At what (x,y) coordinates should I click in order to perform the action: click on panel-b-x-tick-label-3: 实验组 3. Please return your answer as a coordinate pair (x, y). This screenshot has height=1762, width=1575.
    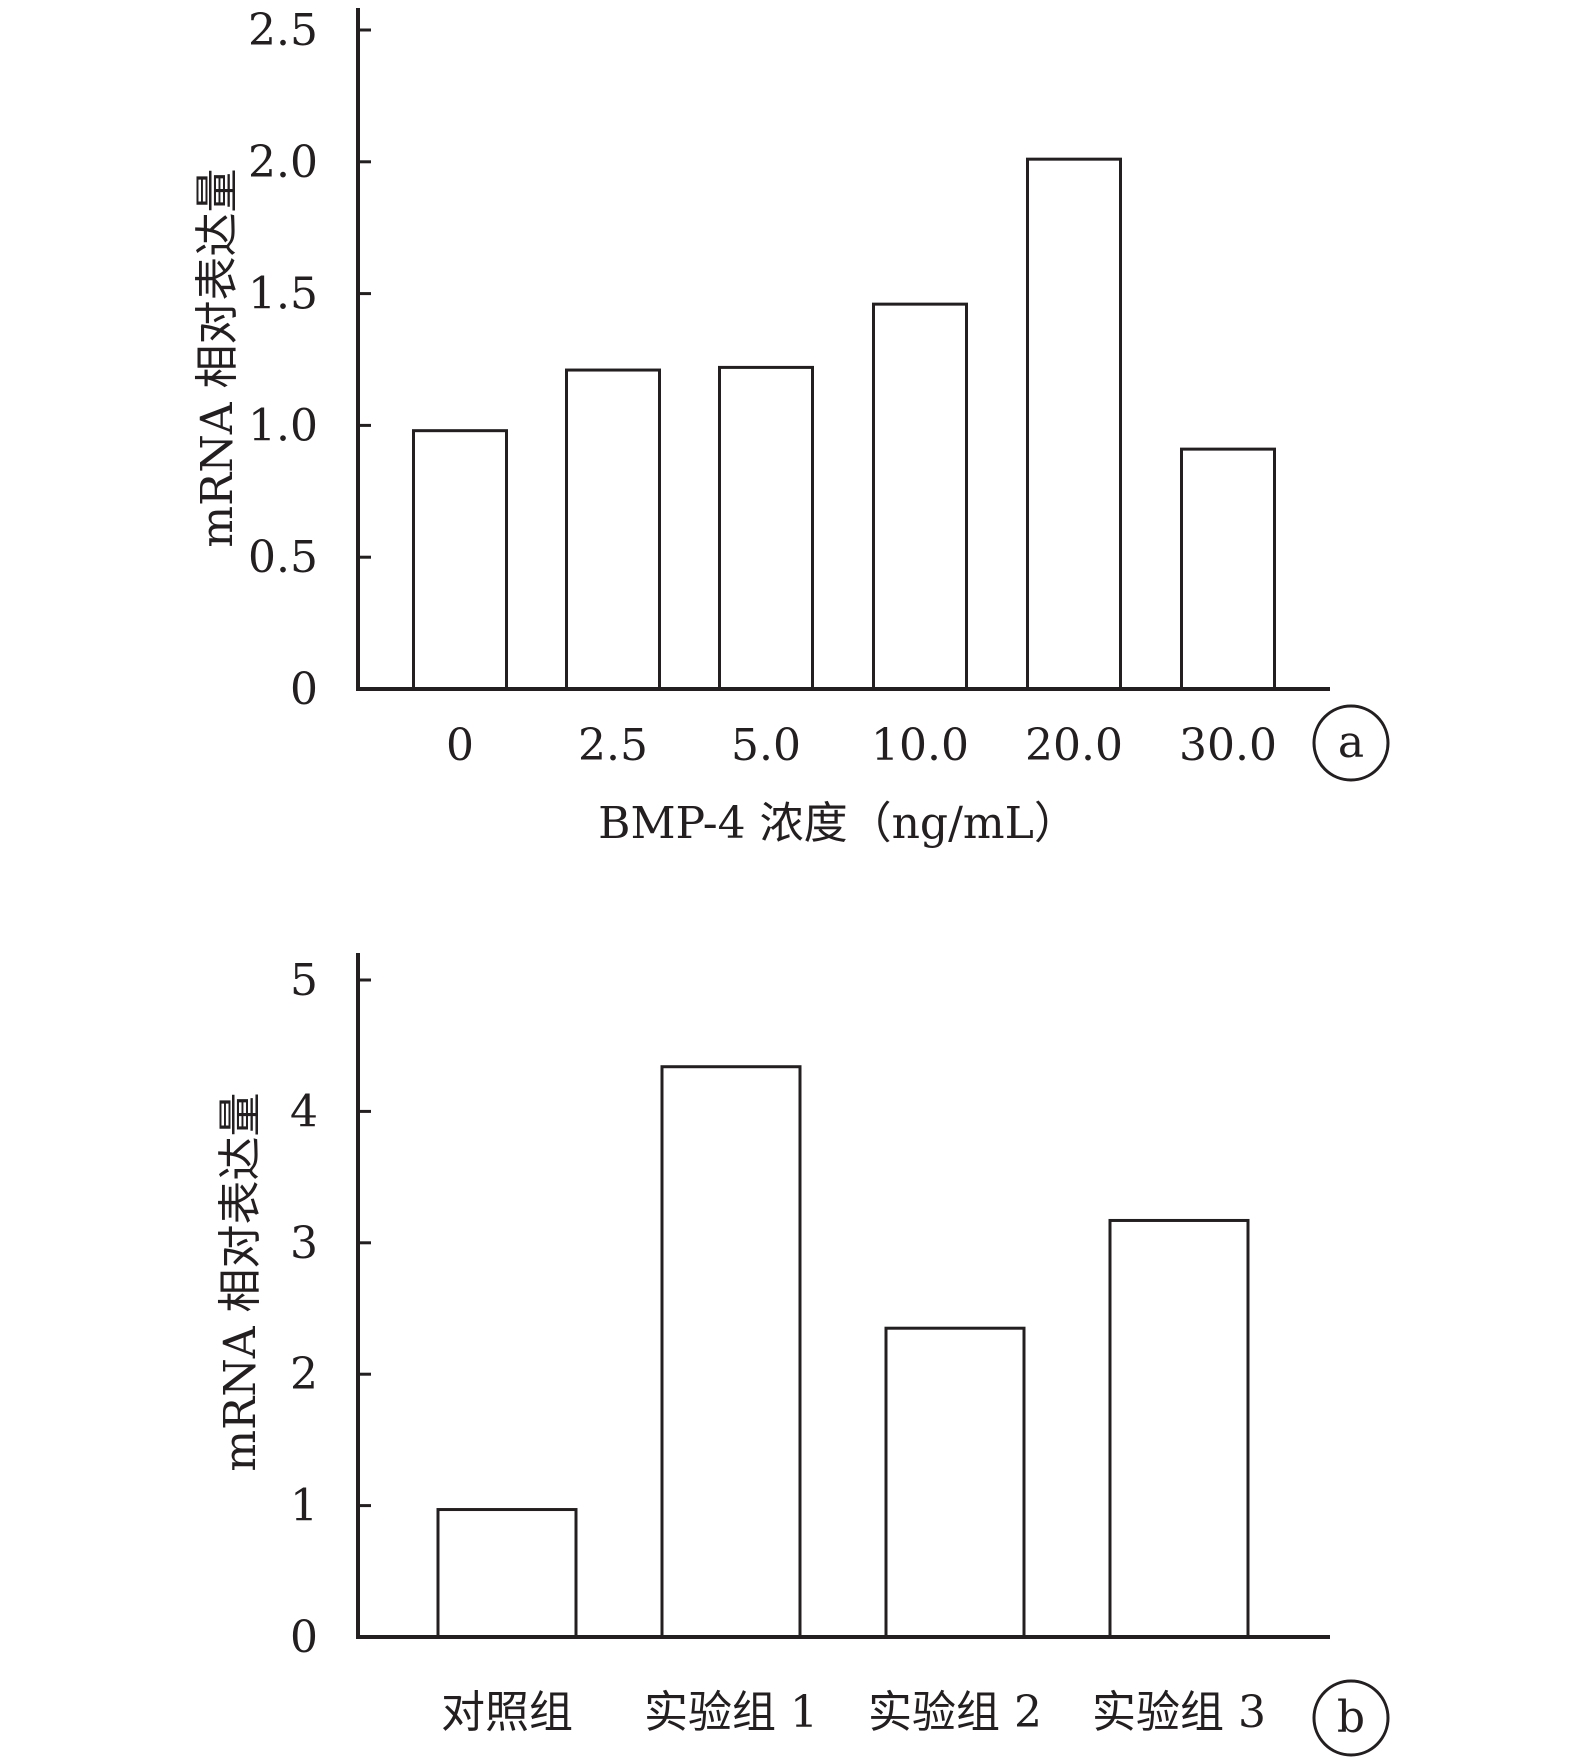
    Looking at the image, I should click on (1179, 1712).